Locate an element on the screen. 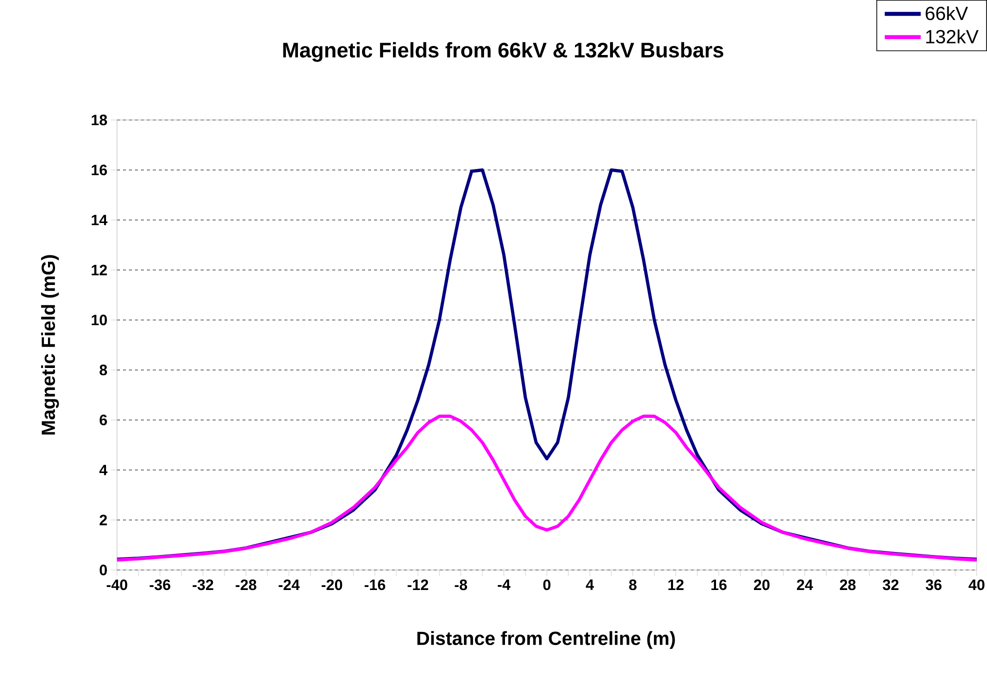 The image size is (987, 673). x-tick-label: 20 is located at coordinates (762, 585).